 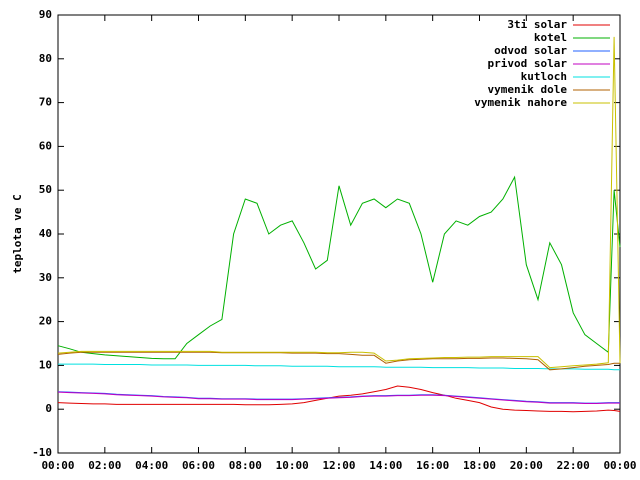 What do you see at coordinates (245, 465) in the screenshot?
I see `x-tick-label: 08:00` at bounding box center [245, 465].